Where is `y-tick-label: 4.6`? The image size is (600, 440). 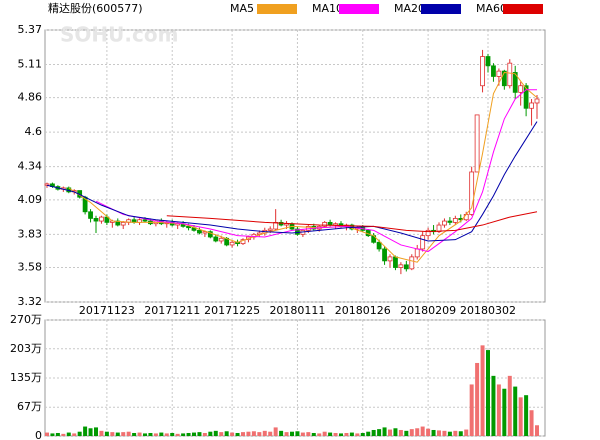 y-tick-label: 4.6 is located at coordinates (34, 131).